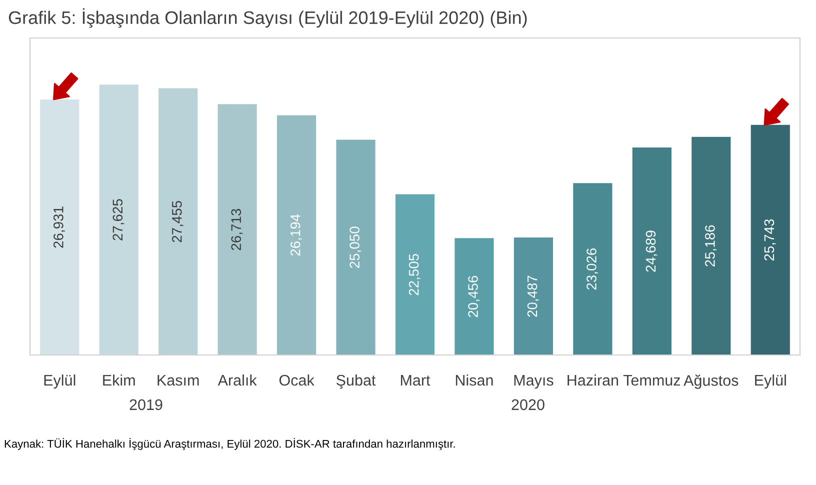 This screenshot has width=816, height=485. What do you see at coordinates (119, 380) in the screenshot?
I see `x-tick-label: Ekim` at bounding box center [119, 380].